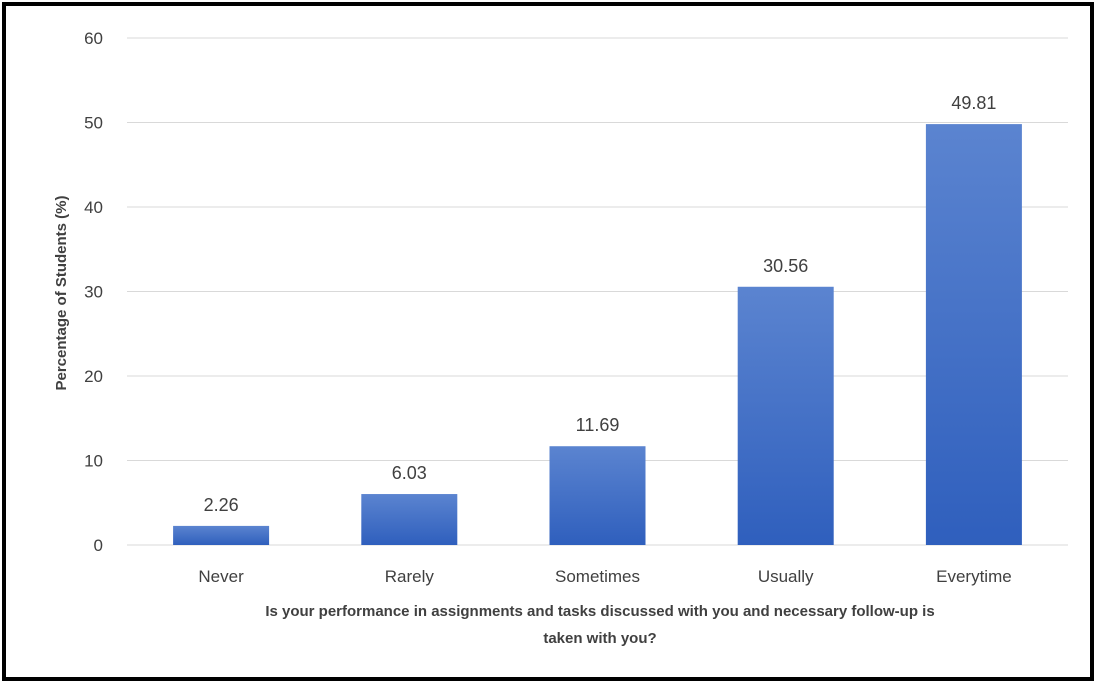 The width and height of the screenshot is (1094, 681). What do you see at coordinates (93, 207) in the screenshot?
I see `y-tick-label: 40` at bounding box center [93, 207].